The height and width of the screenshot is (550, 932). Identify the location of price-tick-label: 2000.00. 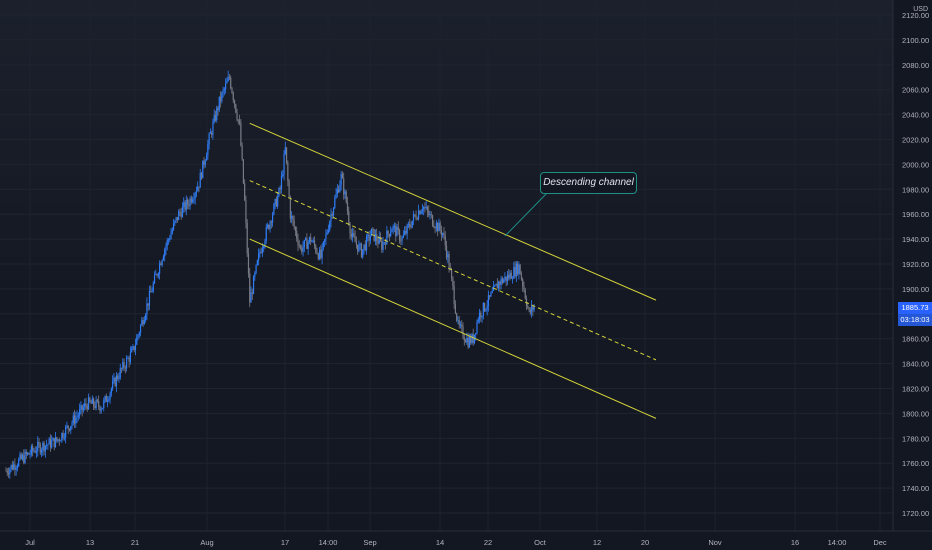
(915, 164).